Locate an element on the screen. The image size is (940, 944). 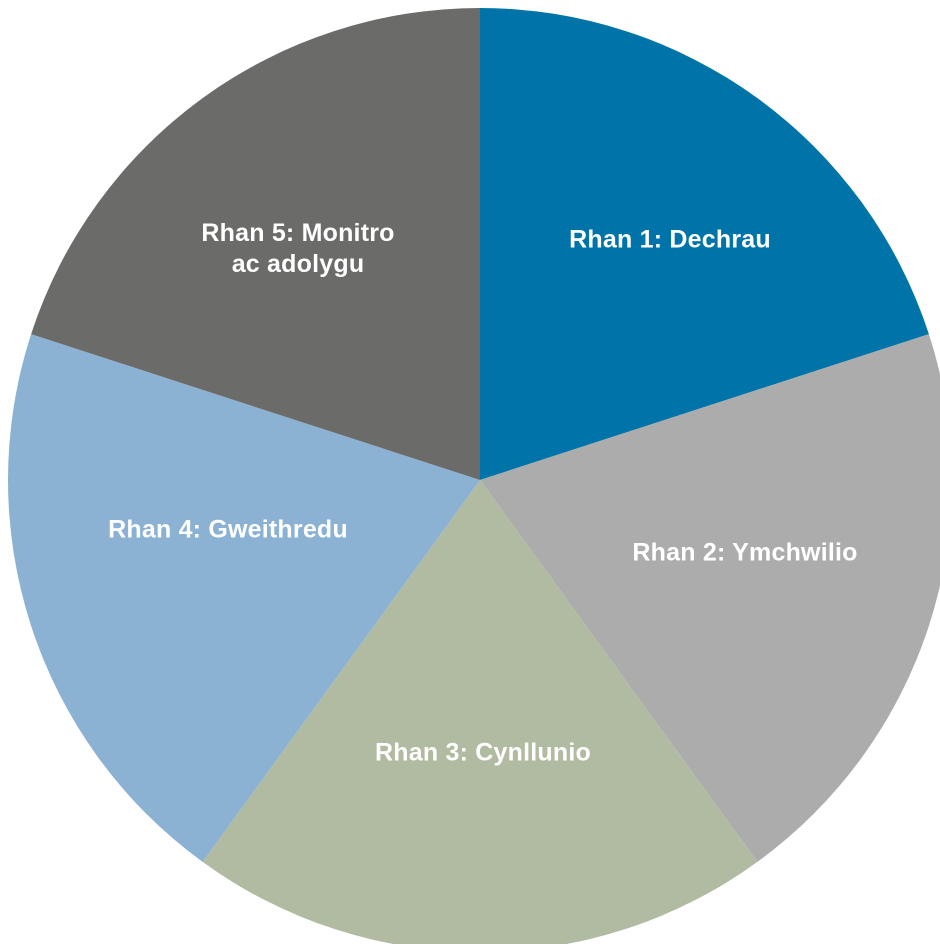
segment-label-rhan-1: Rhan 1: Dechrau is located at coordinates (670, 239).